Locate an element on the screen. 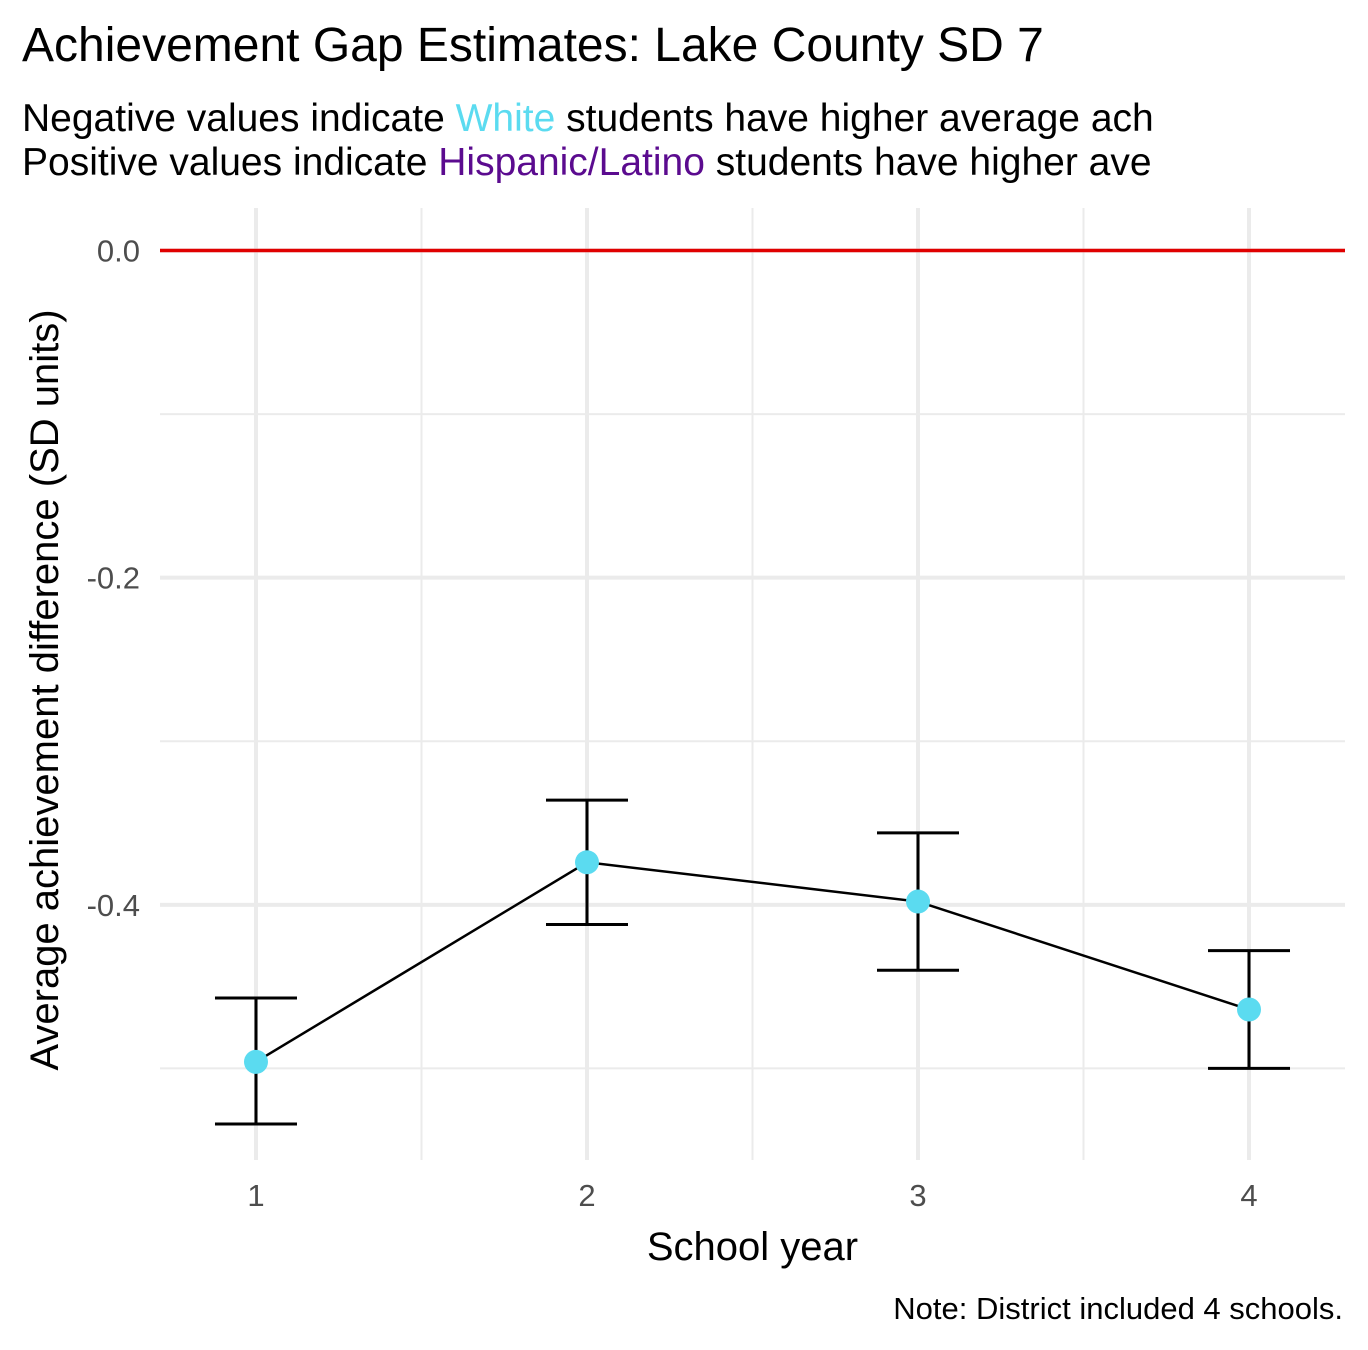  series-line is located at coordinates (752, 962).